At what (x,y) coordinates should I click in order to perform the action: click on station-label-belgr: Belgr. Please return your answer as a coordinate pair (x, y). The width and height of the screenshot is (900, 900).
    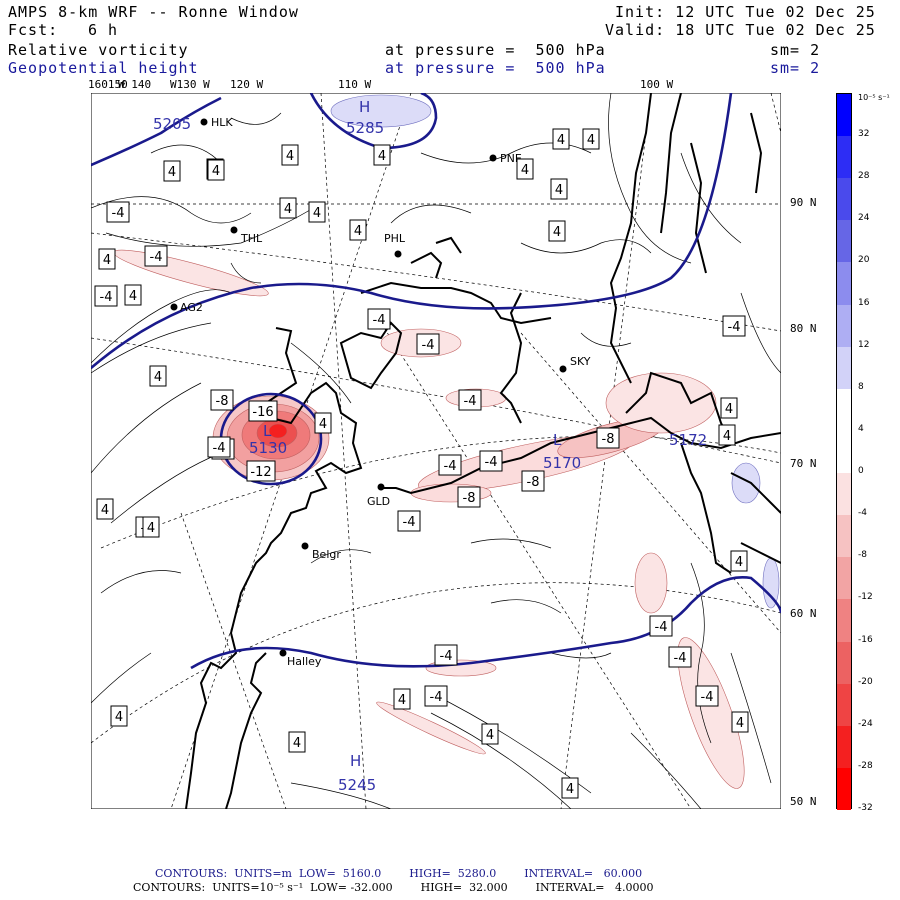
    Looking at the image, I should click on (326, 554).